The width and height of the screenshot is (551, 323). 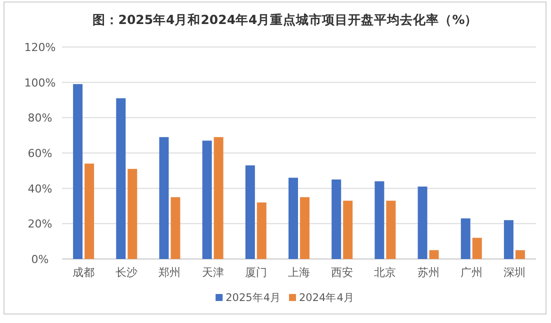 I want to click on legend-label: 2024年4月, so click(x=326, y=298).